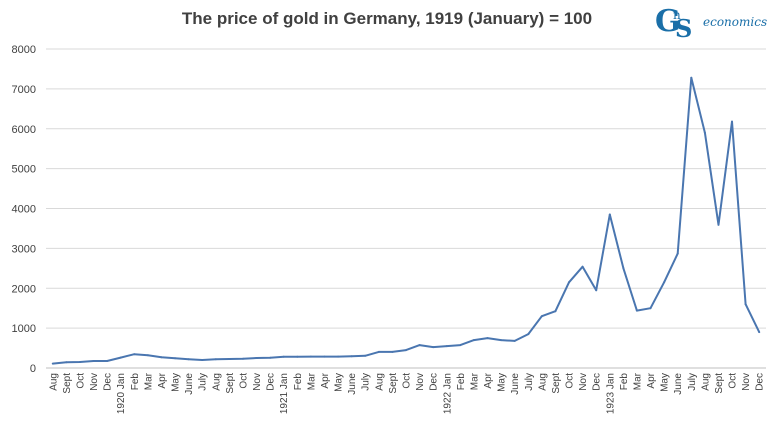 Image resolution: width=774 pixels, height=427 pixels. Describe the element at coordinates (677, 15) in the screenshot. I see `logo-letter-n: n` at that location.